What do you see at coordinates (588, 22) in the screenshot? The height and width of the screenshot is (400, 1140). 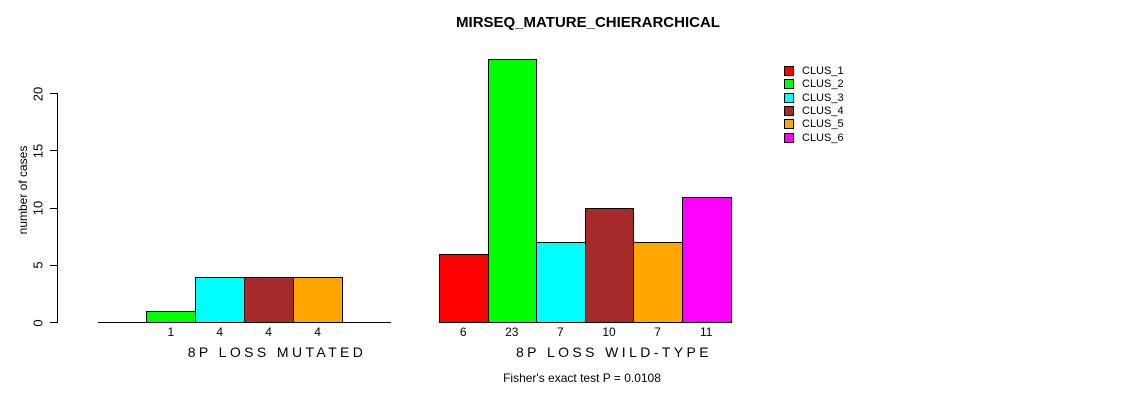 I see `chart-title: MIRSEQ_MATURE_CHIERARCHICAL` at bounding box center [588, 22].